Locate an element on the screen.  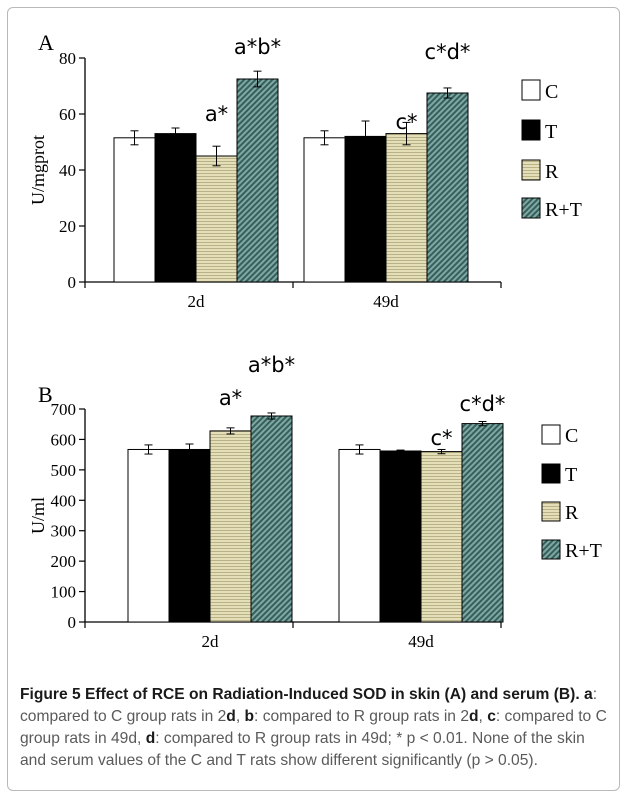
panel-letter: A is located at coordinates (46, 42).